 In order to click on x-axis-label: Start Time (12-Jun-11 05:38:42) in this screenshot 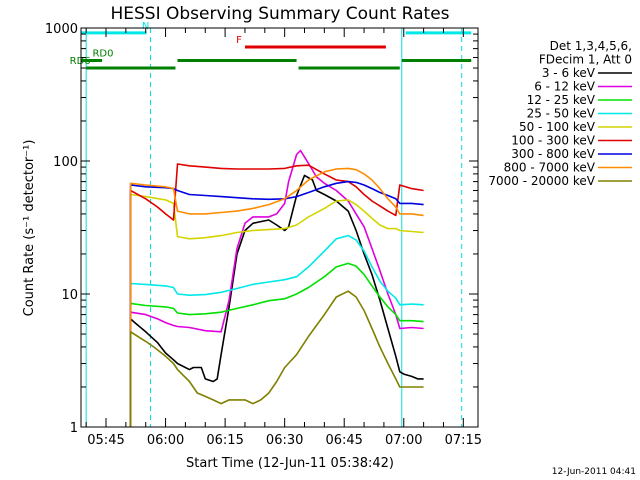, I will do `click(290, 463)`.